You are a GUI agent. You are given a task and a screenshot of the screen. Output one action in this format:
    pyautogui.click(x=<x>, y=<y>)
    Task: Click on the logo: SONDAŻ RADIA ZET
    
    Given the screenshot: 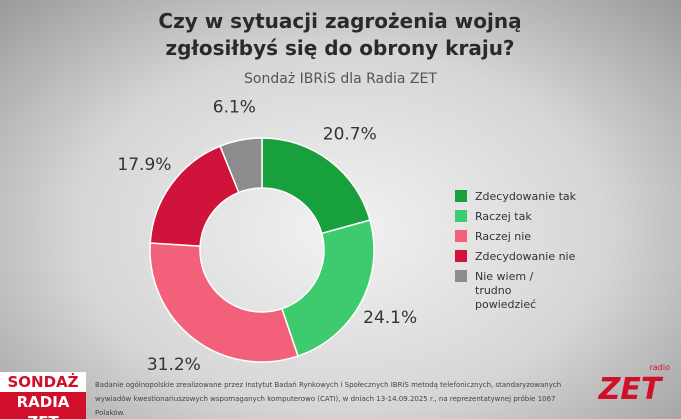 What is the action you would take?
    pyautogui.click(x=43, y=395)
    